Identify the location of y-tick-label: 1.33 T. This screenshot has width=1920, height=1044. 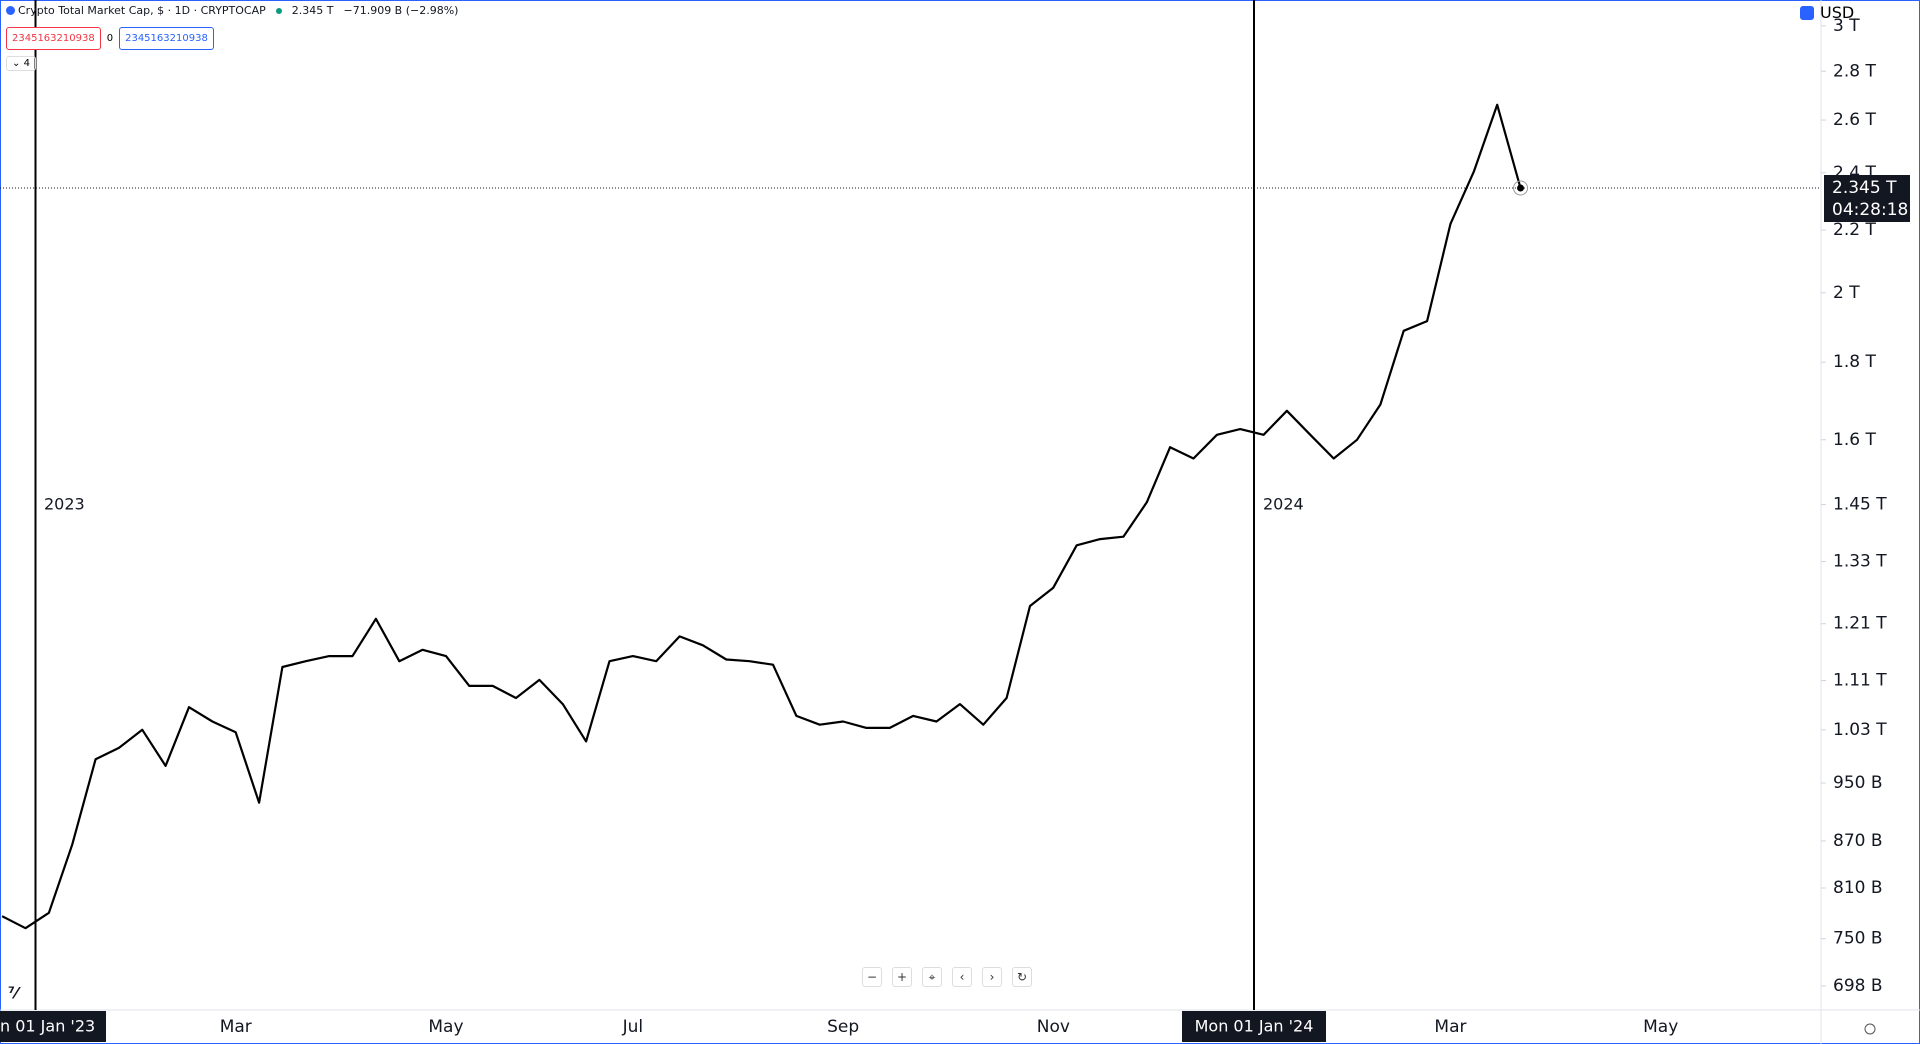
(1860, 561).